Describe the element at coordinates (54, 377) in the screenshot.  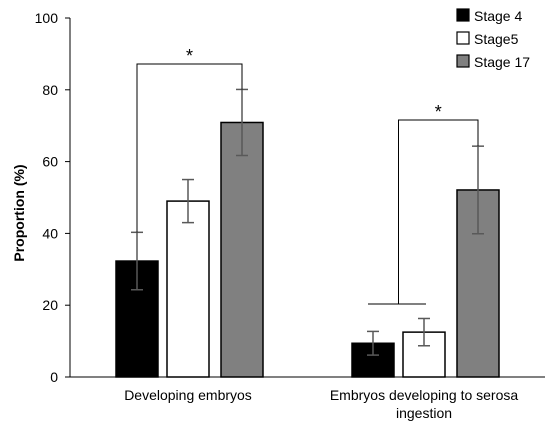
I see `y-tick-label: 0` at that location.